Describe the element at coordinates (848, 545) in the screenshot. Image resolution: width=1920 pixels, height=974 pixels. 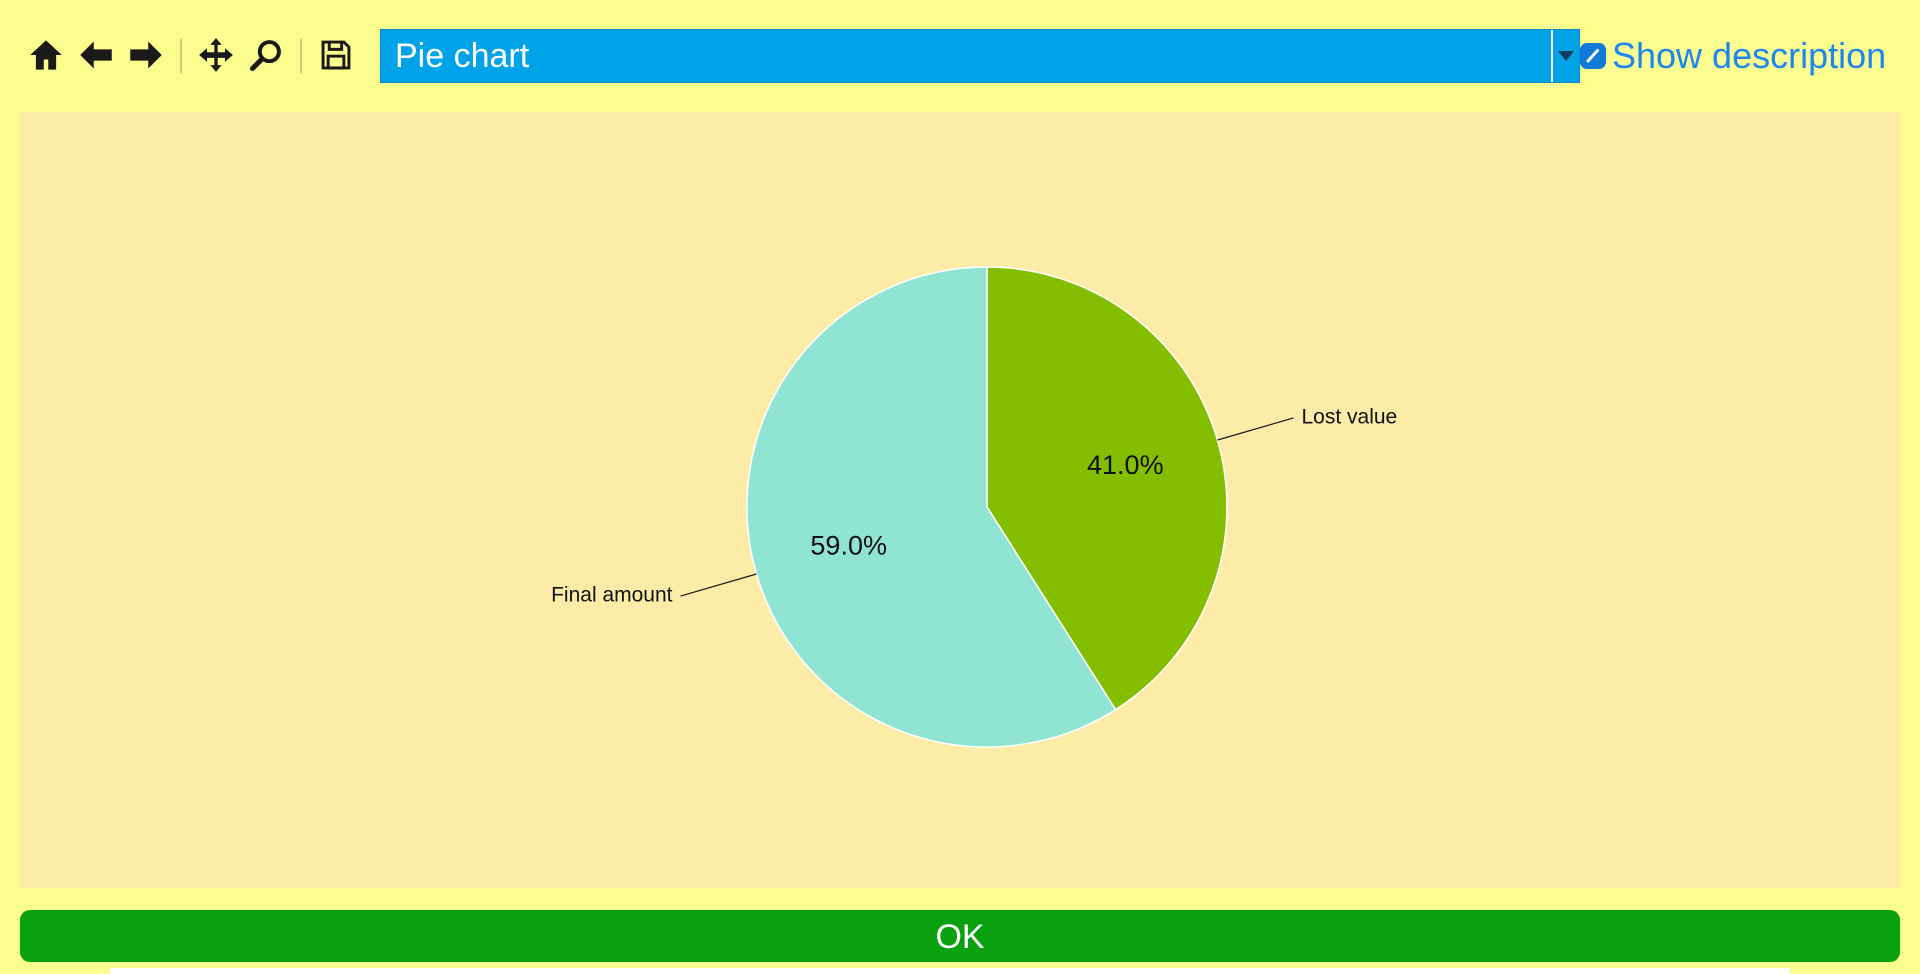
I see `pie-percent-label: 59.0%` at that location.